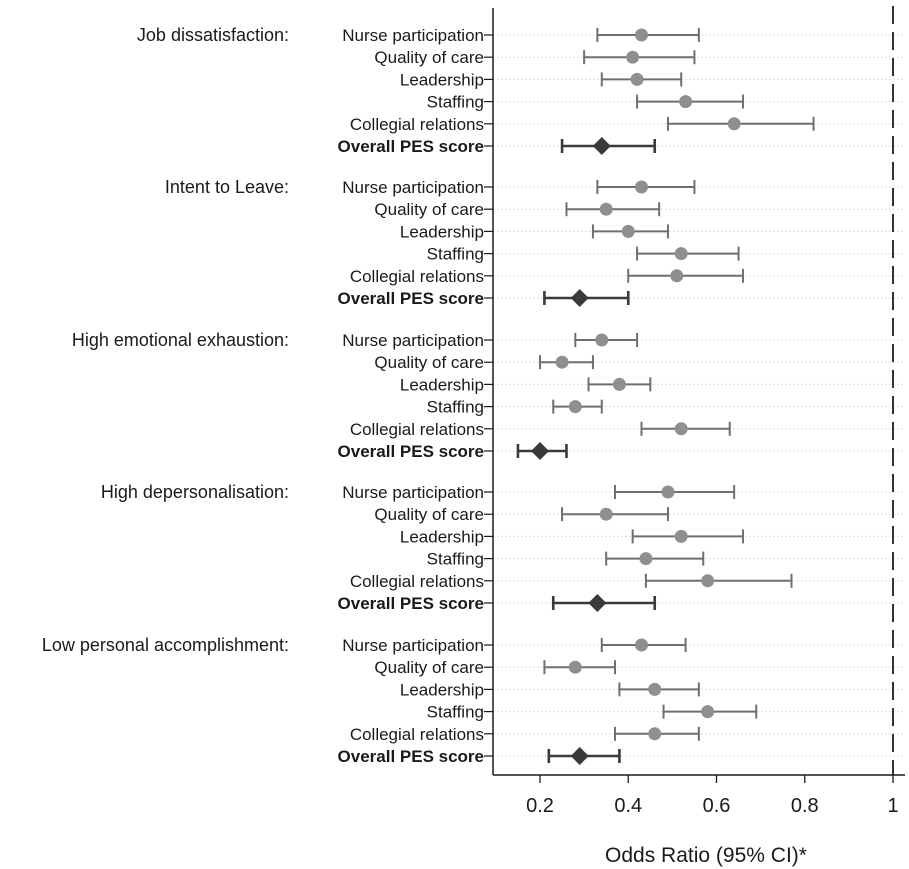  Describe the element at coordinates (227, 187) in the screenshot. I see `group-label: Intent to Leave:` at that location.